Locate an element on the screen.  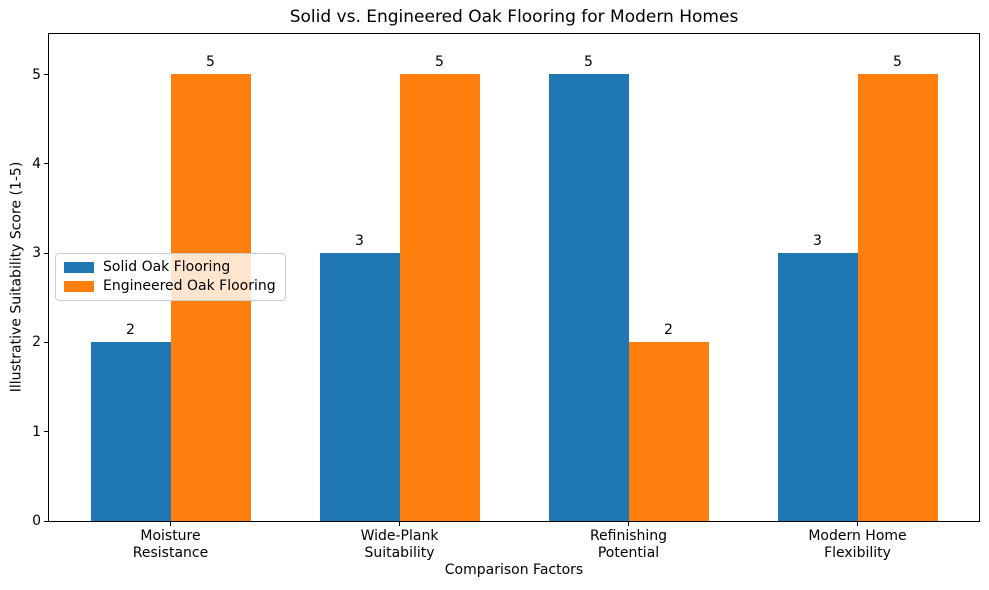
x-axis-label: Comparison Factors is located at coordinates (514, 570).